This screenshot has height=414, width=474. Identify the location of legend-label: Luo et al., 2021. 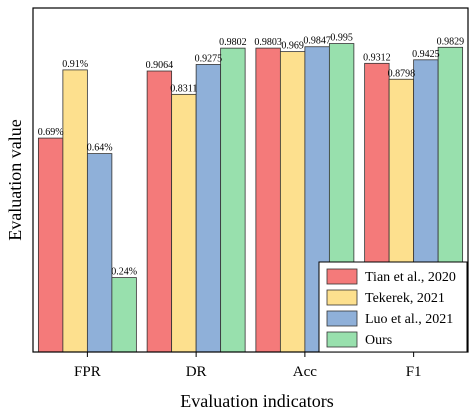
(409, 319).